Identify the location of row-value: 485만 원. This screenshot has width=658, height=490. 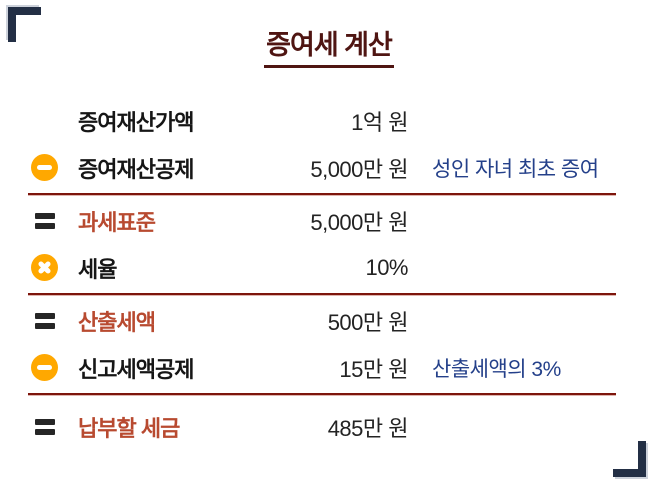
(368, 428).